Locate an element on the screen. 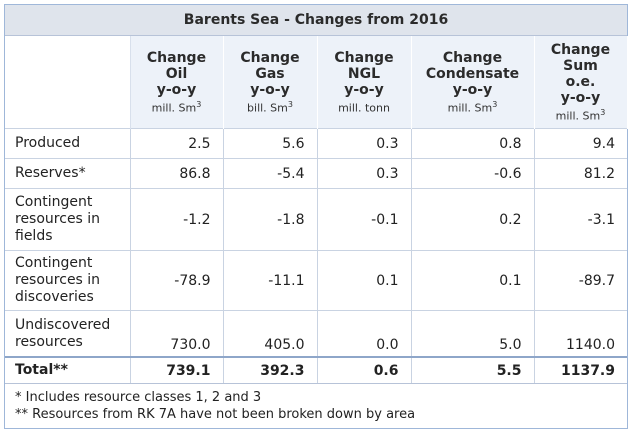  header-line: Gas is located at coordinates (270, 73).